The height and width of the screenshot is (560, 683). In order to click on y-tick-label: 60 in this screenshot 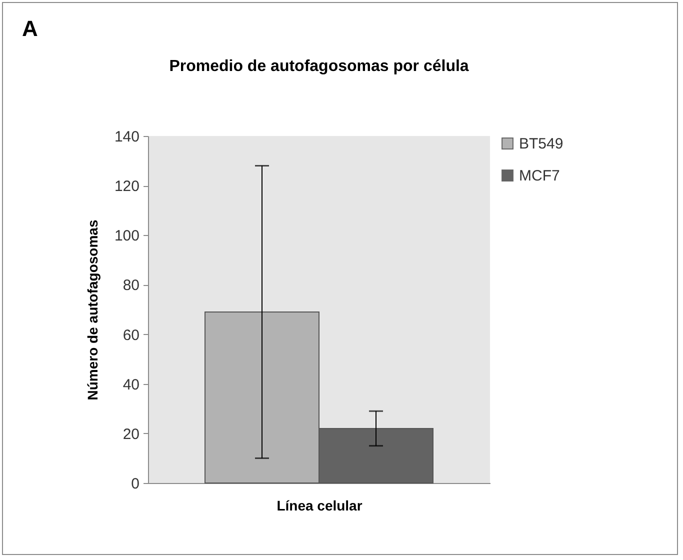, I will do `click(131, 335)`.